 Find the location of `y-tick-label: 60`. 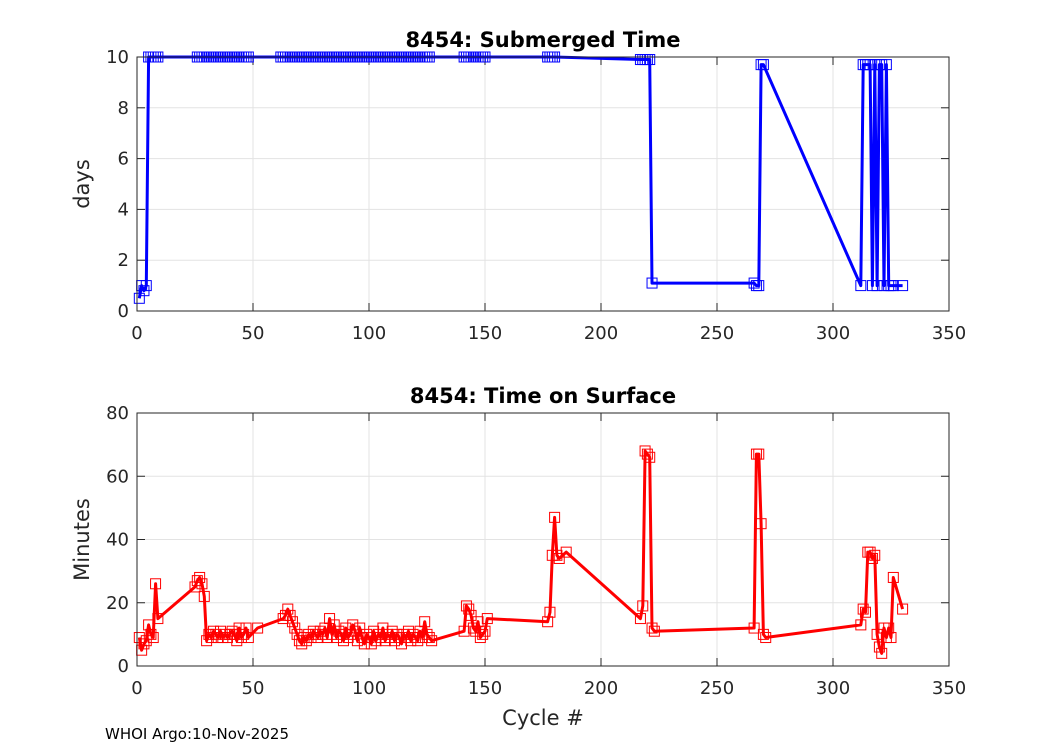

y-tick-label: 60 is located at coordinates (117, 476).